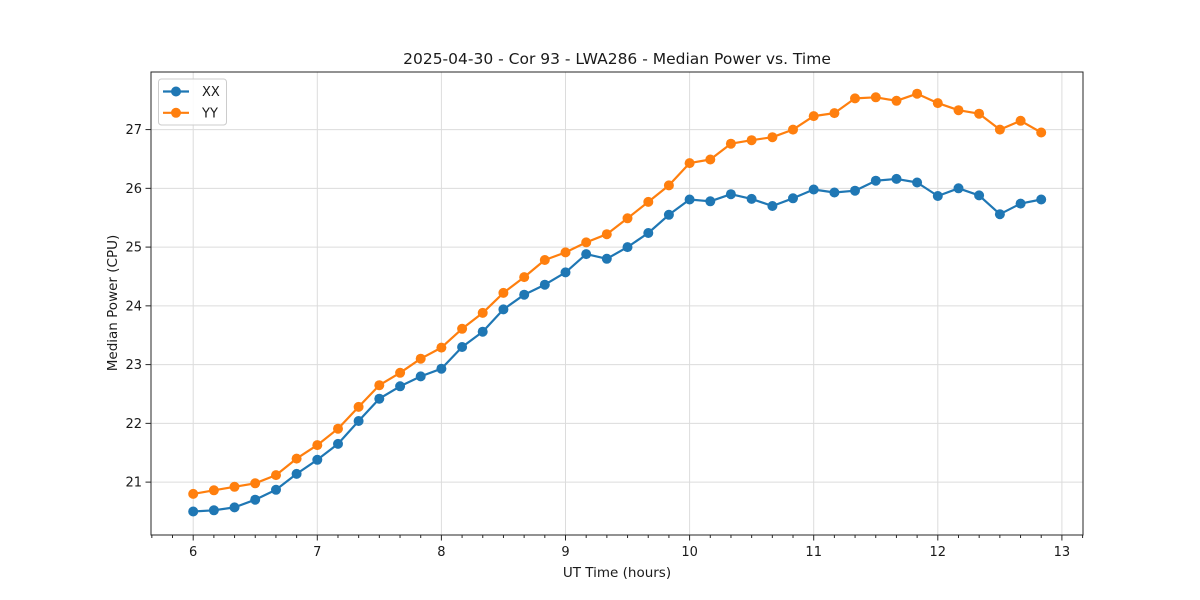 The image size is (1200, 600). What do you see at coordinates (441, 552) in the screenshot?
I see `x-tick-label: 8` at bounding box center [441, 552].